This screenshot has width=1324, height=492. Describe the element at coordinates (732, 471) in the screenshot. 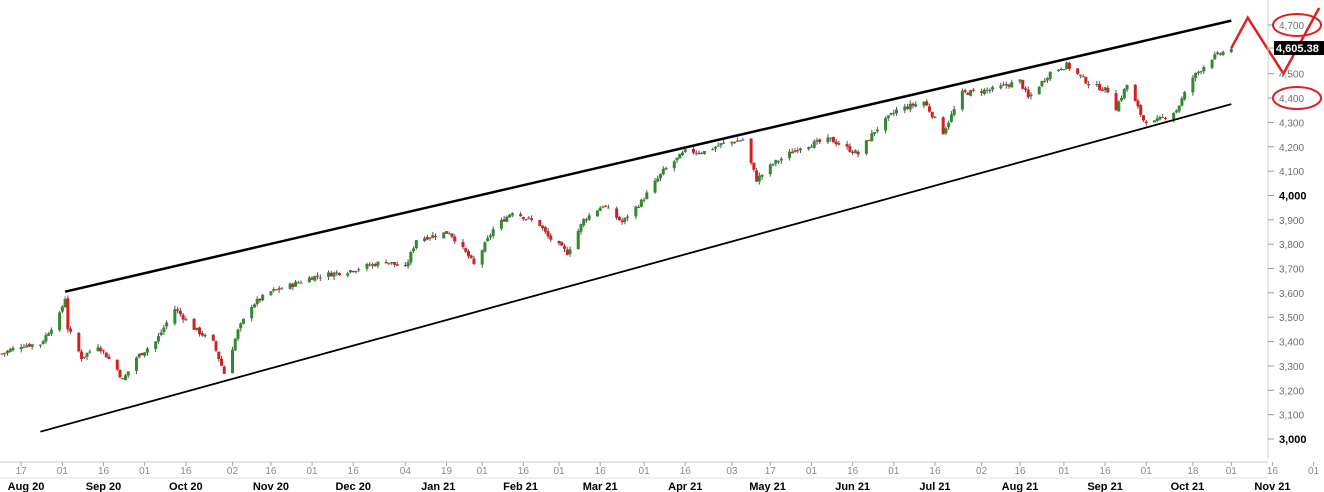

I see `x-tick-label: 03` at that location.